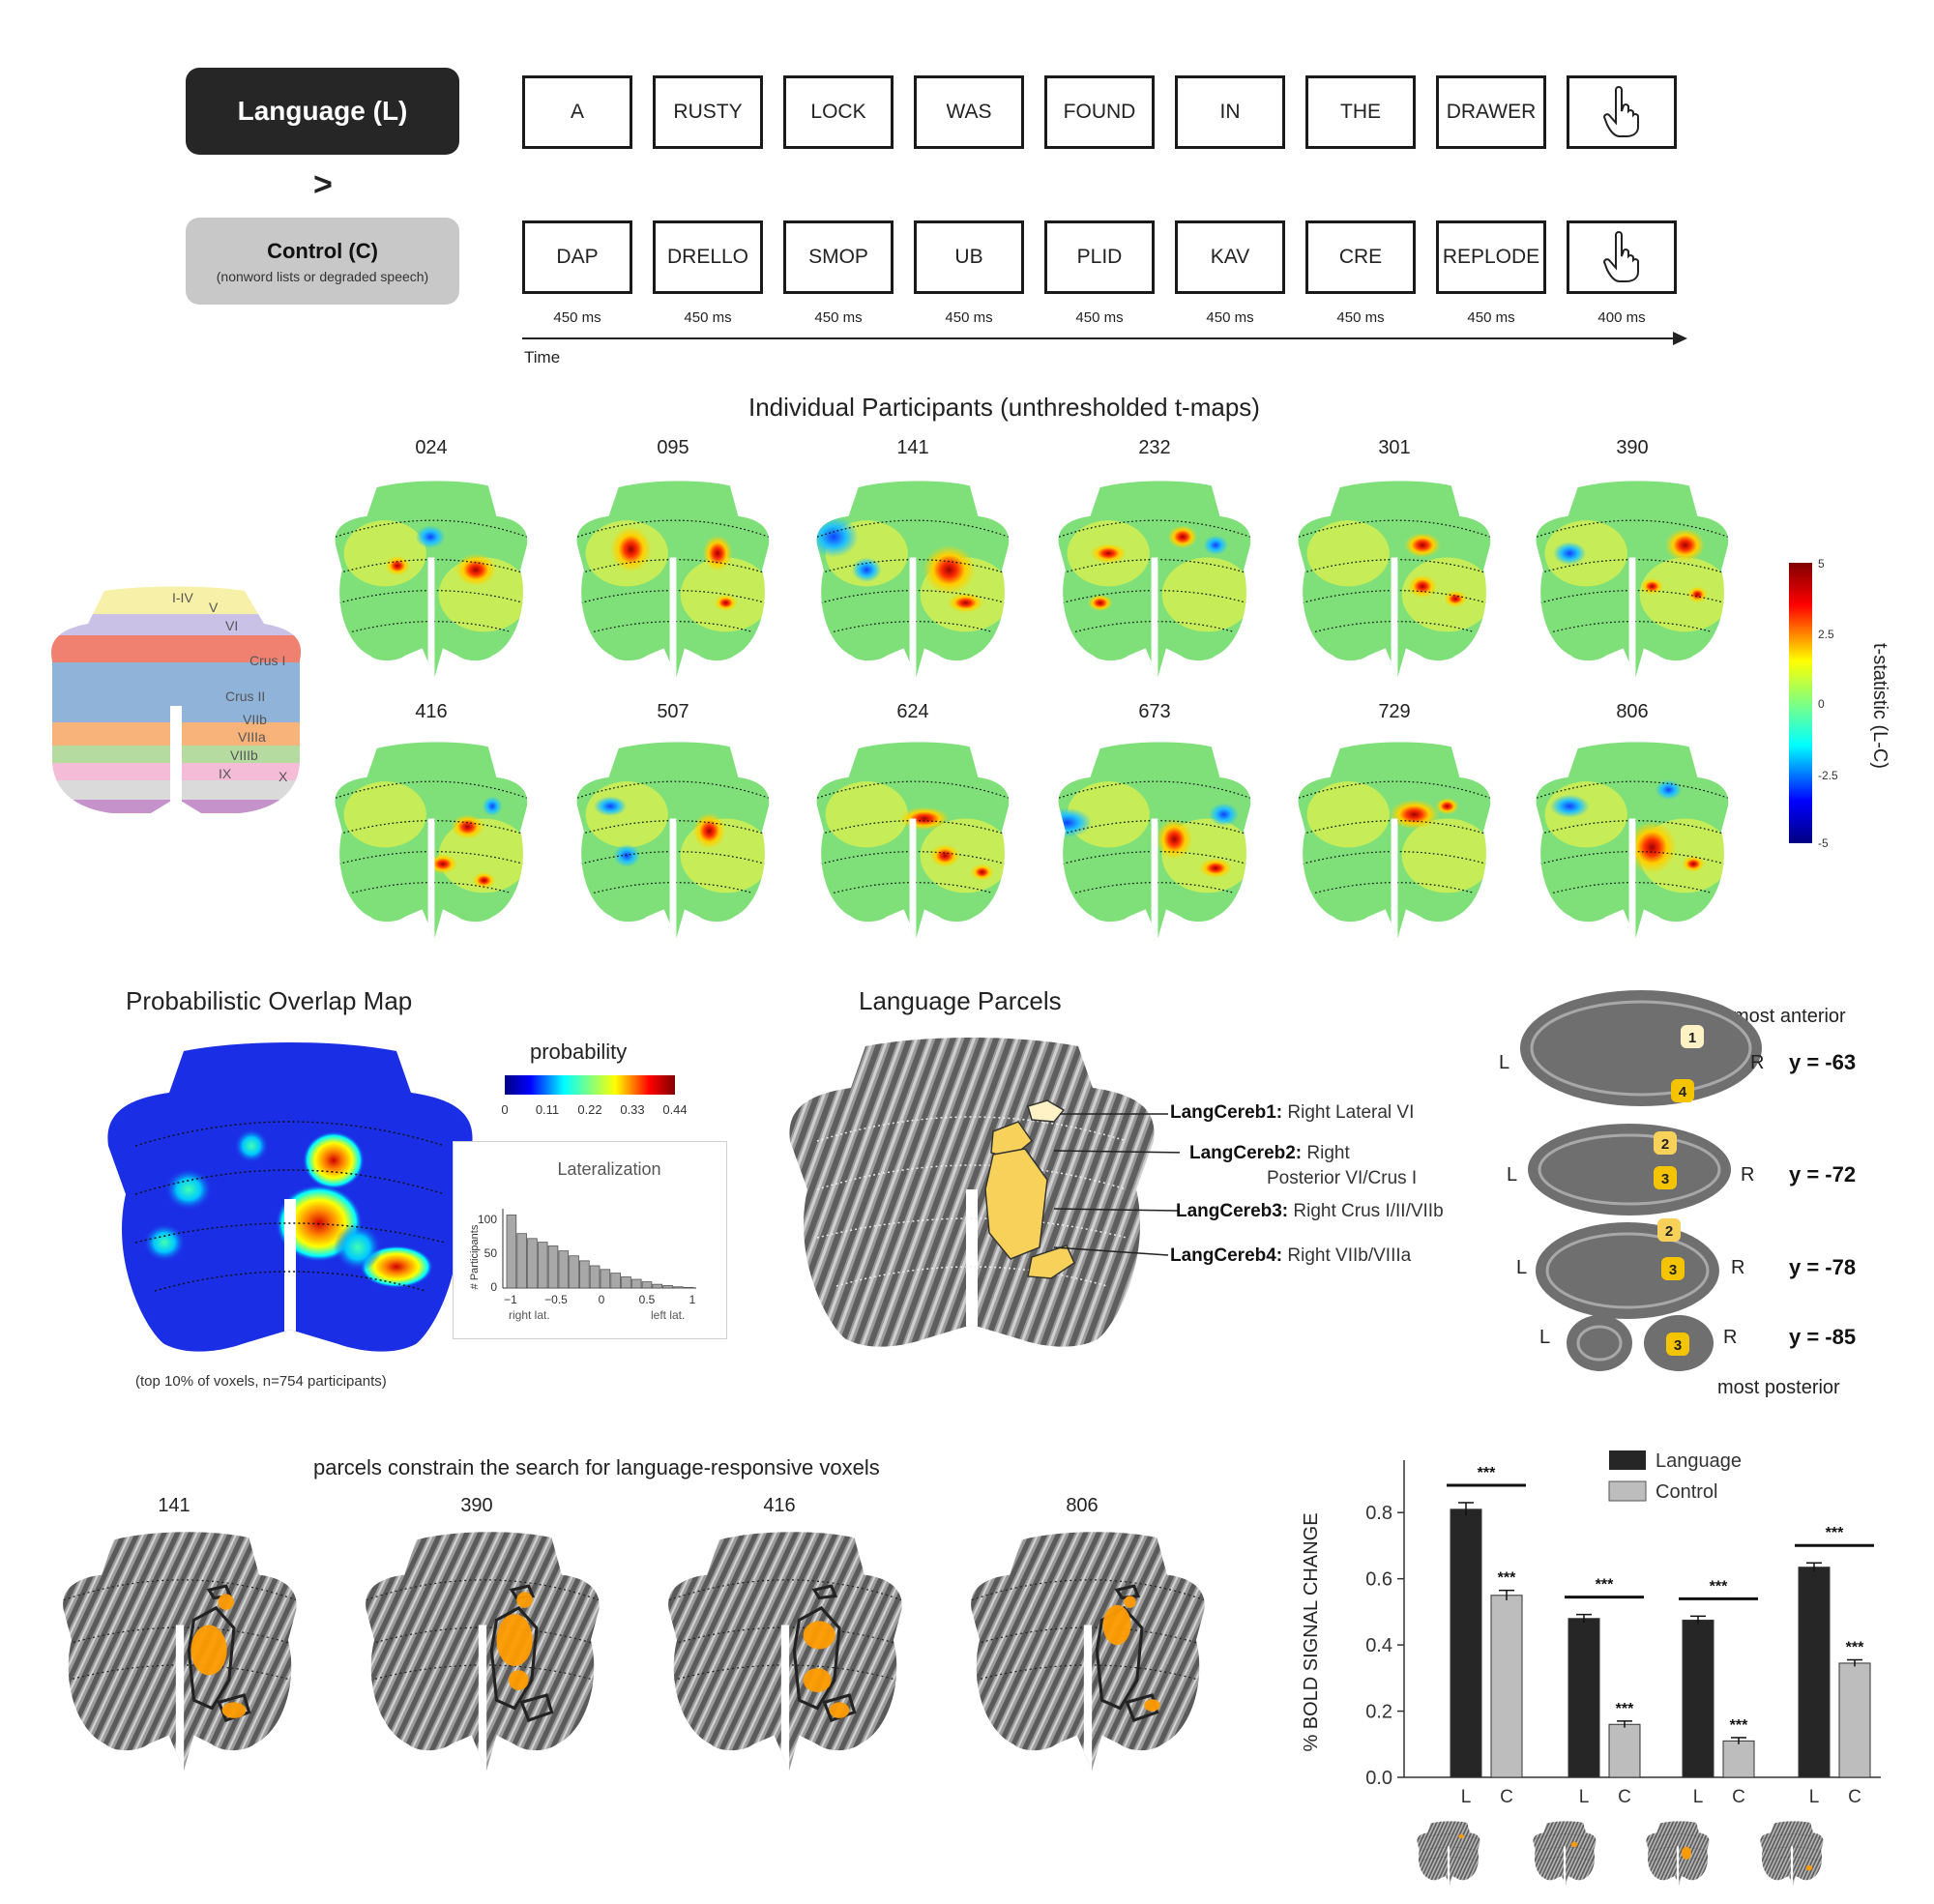  I want to click on legend-swatch-control, so click(1627, 1491).